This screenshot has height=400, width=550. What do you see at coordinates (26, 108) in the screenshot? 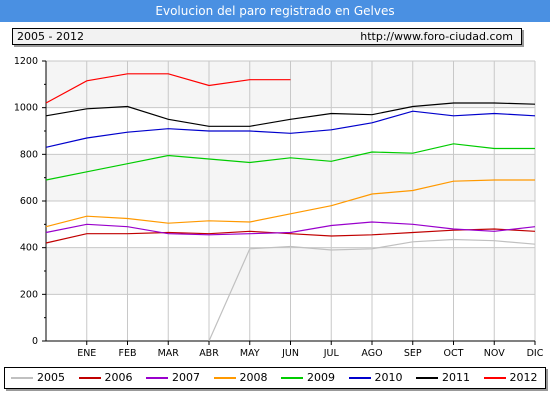
I see `y-tick-label: 1000` at bounding box center [26, 108].